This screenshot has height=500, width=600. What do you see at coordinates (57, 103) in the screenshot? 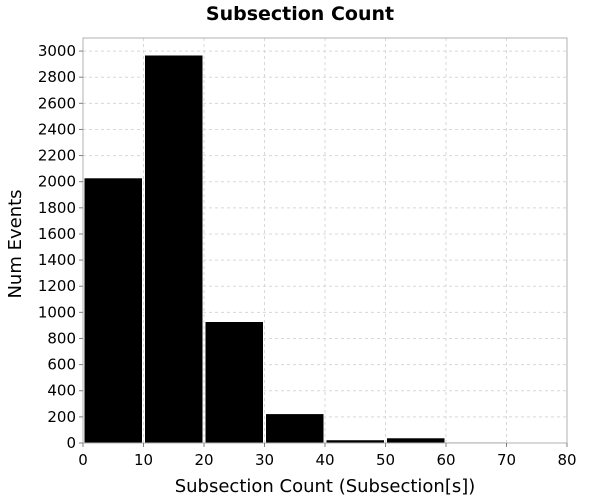
I see `y-tick-label: 2600` at bounding box center [57, 103].